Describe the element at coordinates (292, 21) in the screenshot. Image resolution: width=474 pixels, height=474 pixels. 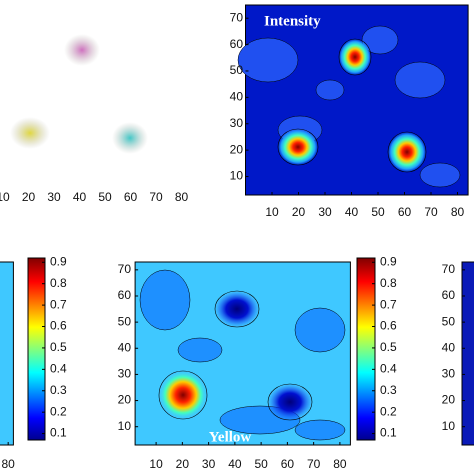
I see `panel-title: Intensity` at that location.